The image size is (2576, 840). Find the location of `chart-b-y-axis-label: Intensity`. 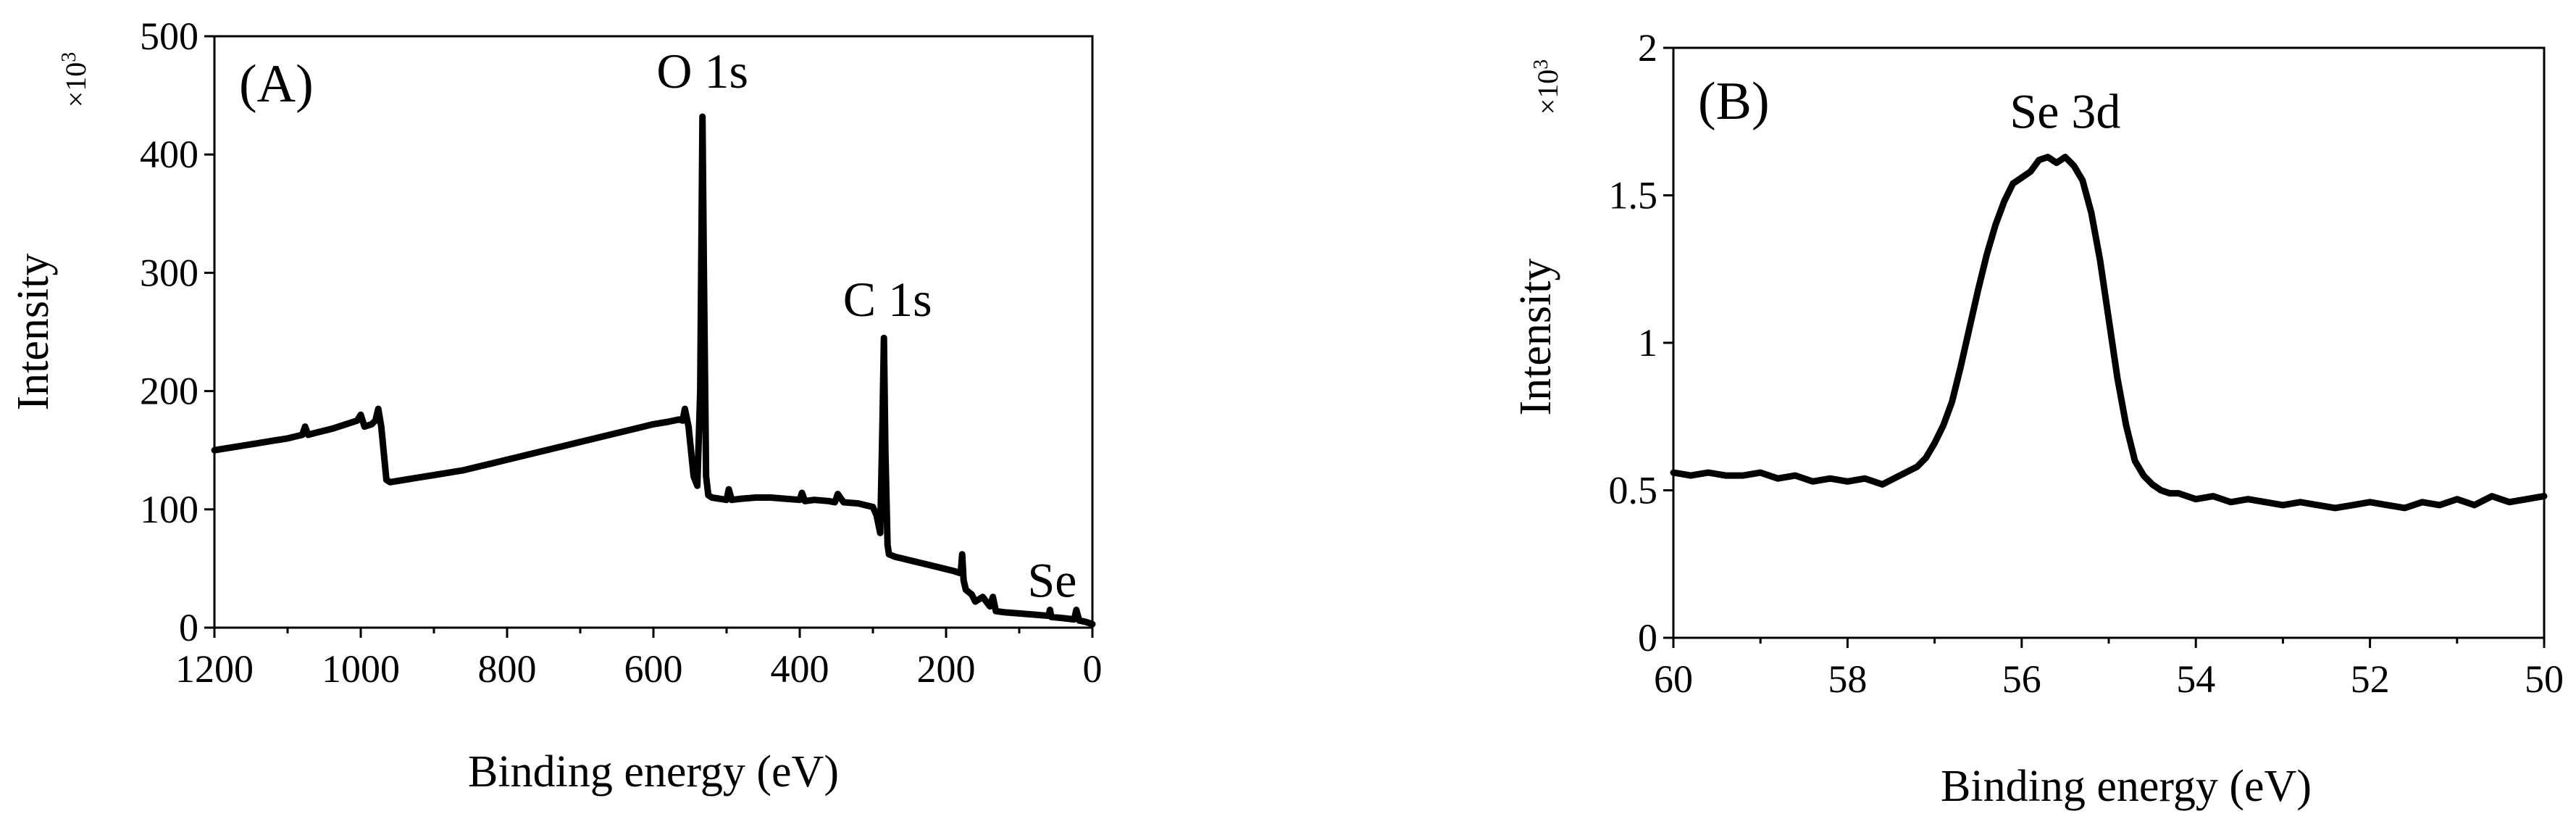

chart-b-y-axis-label: Intensity is located at coordinates (1535, 337).